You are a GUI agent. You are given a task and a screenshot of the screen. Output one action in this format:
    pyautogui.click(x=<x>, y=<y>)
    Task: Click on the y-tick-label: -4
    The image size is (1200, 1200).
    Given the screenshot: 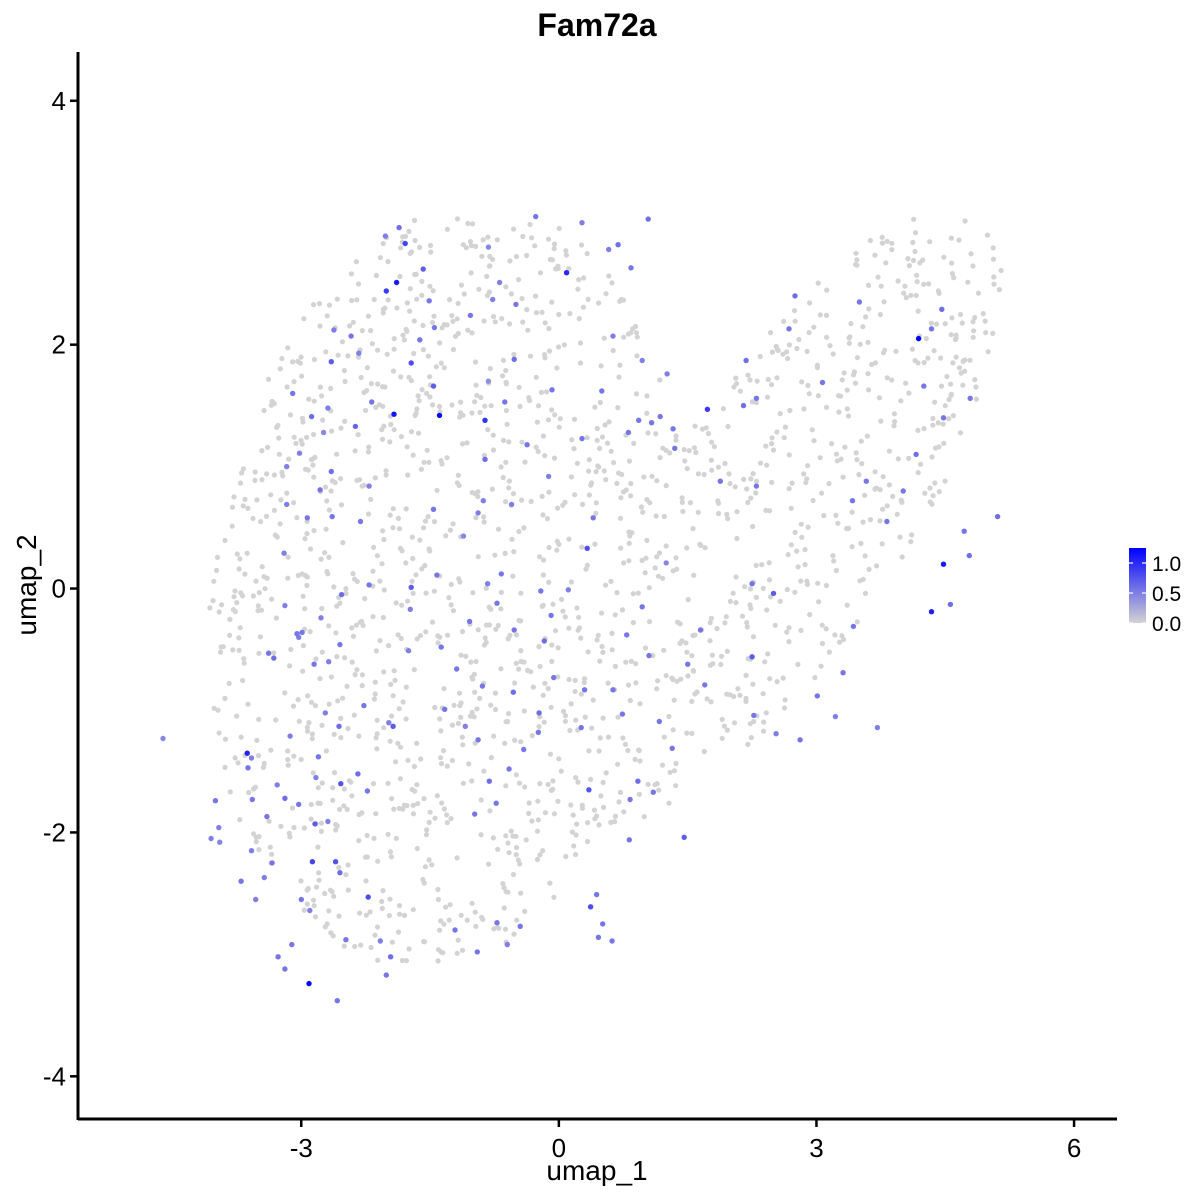 What is the action you would take?
    pyautogui.click(x=54, y=1076)
    